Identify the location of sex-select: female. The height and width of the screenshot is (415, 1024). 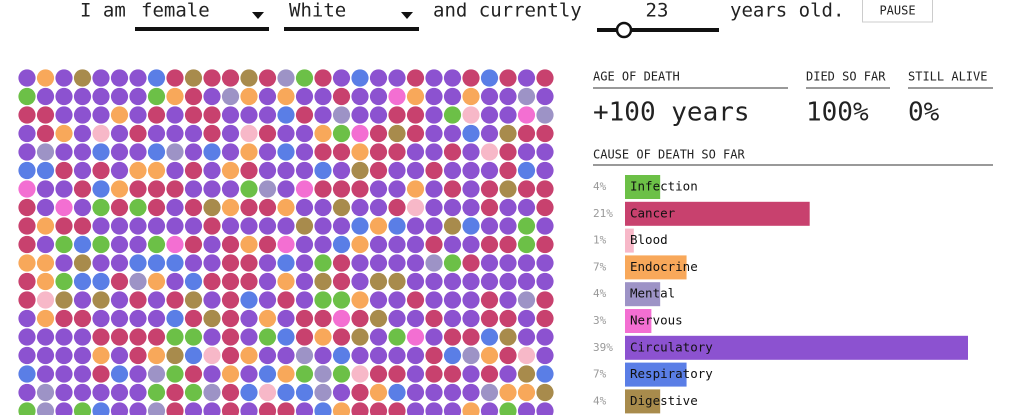
(202, 15).